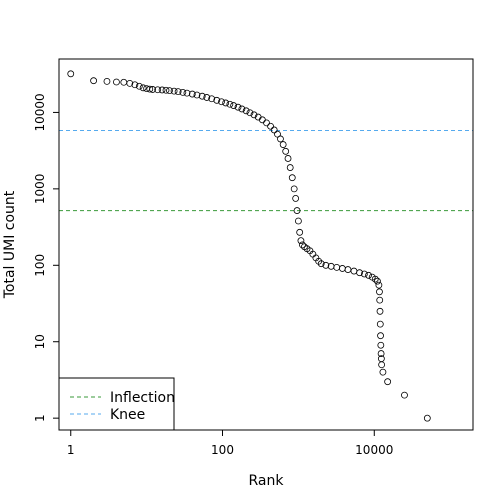  I want to click on legend: Inflection Knee, so click(116, 404).